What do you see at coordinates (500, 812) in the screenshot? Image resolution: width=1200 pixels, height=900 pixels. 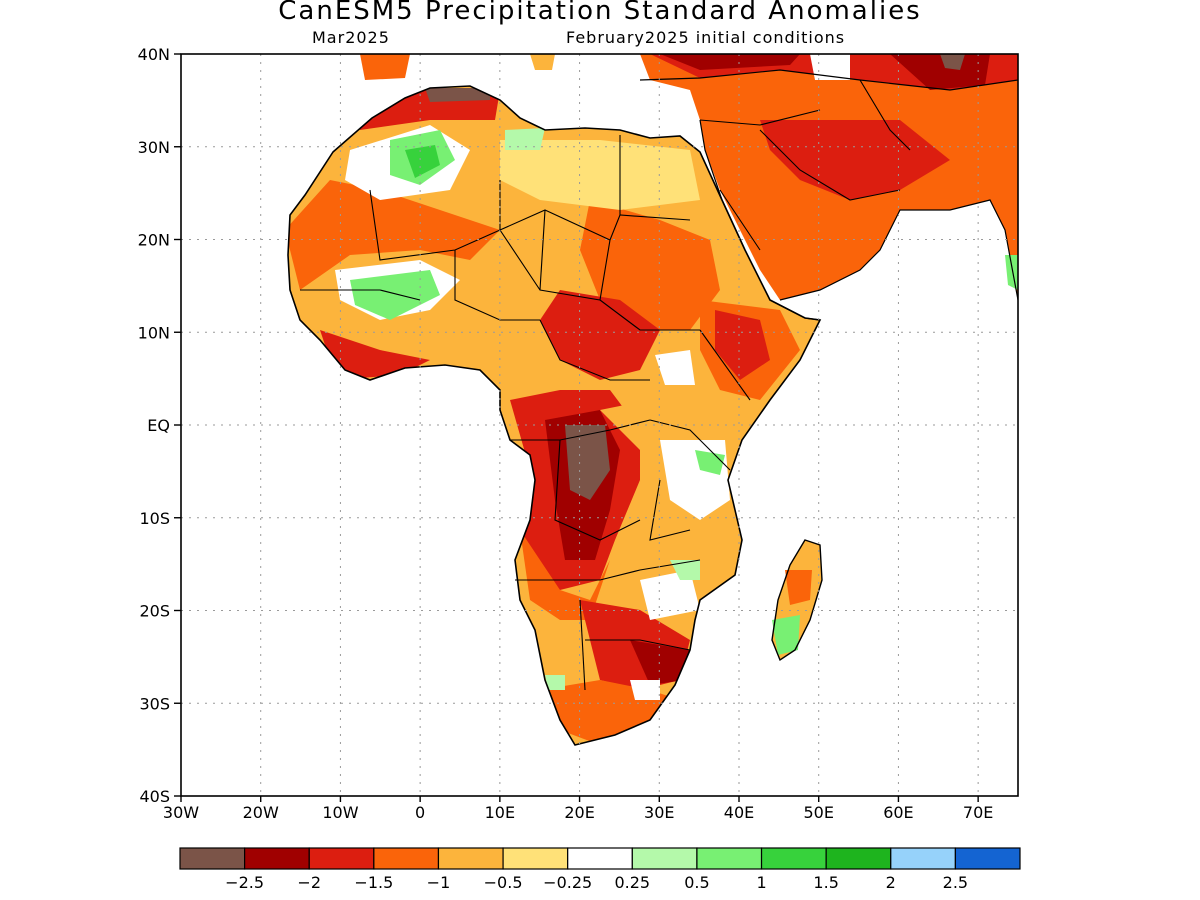 I see `lon-tick-label: 10E` at bounding box center [500, 812].